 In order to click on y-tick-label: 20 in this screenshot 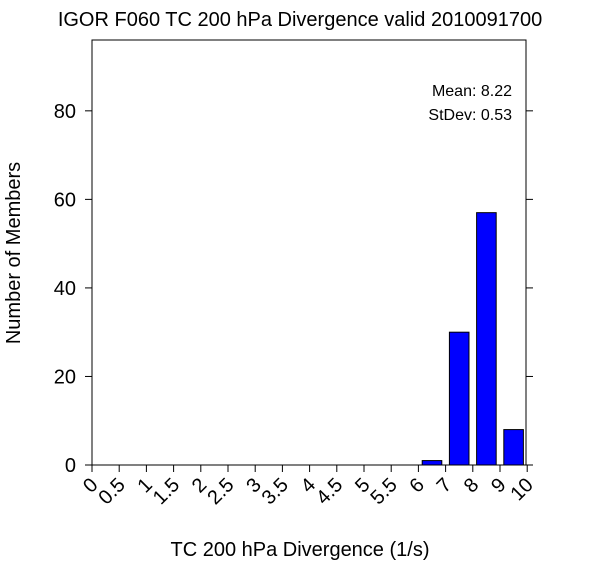, I will do `click(65, 377)`.